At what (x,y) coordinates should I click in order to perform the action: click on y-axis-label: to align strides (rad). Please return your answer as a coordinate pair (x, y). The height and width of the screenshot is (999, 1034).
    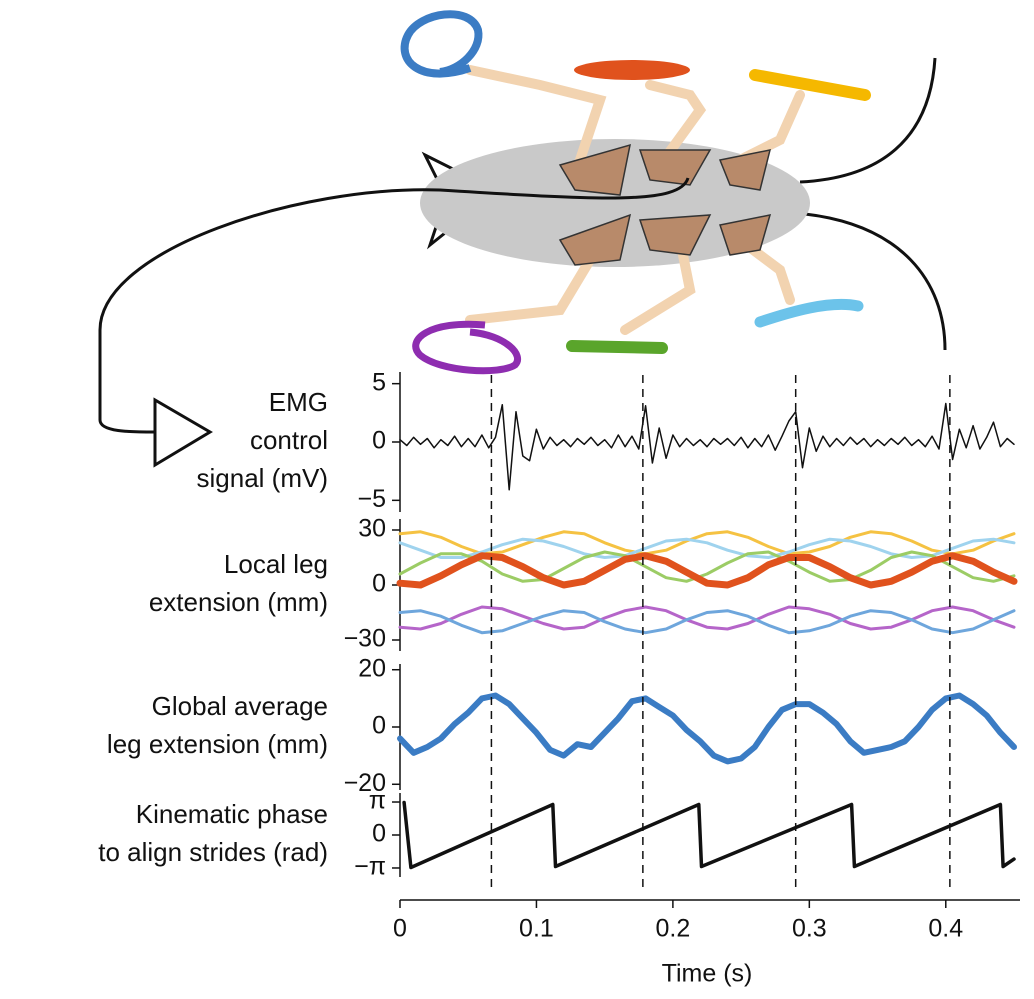
    Looking at the image, I should click on (213, 852).